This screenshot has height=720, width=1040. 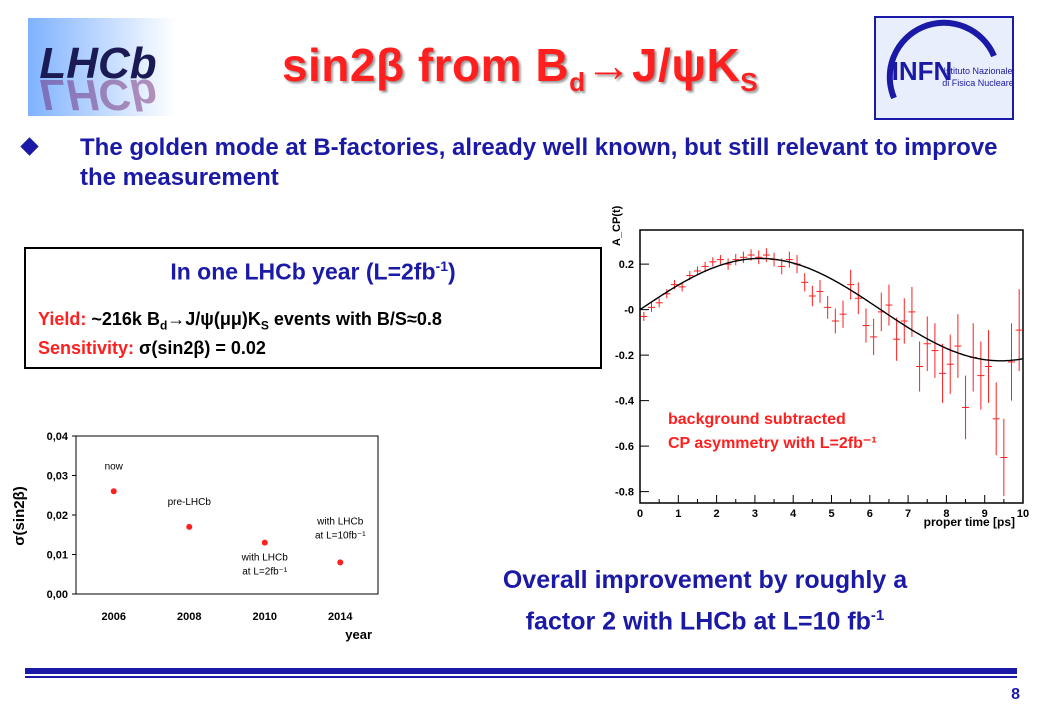 I want to click on acp-x-tick-label: 2, so click(x=717, y=514).